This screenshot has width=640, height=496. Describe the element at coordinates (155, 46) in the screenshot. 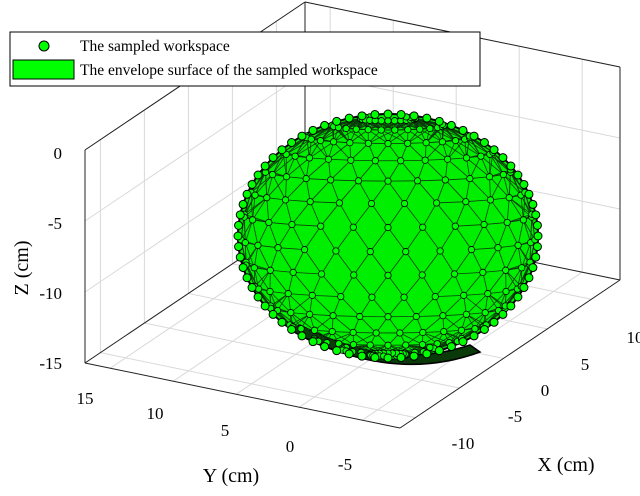

I see `legend-label-sampled: The sampled workspace` at that location.